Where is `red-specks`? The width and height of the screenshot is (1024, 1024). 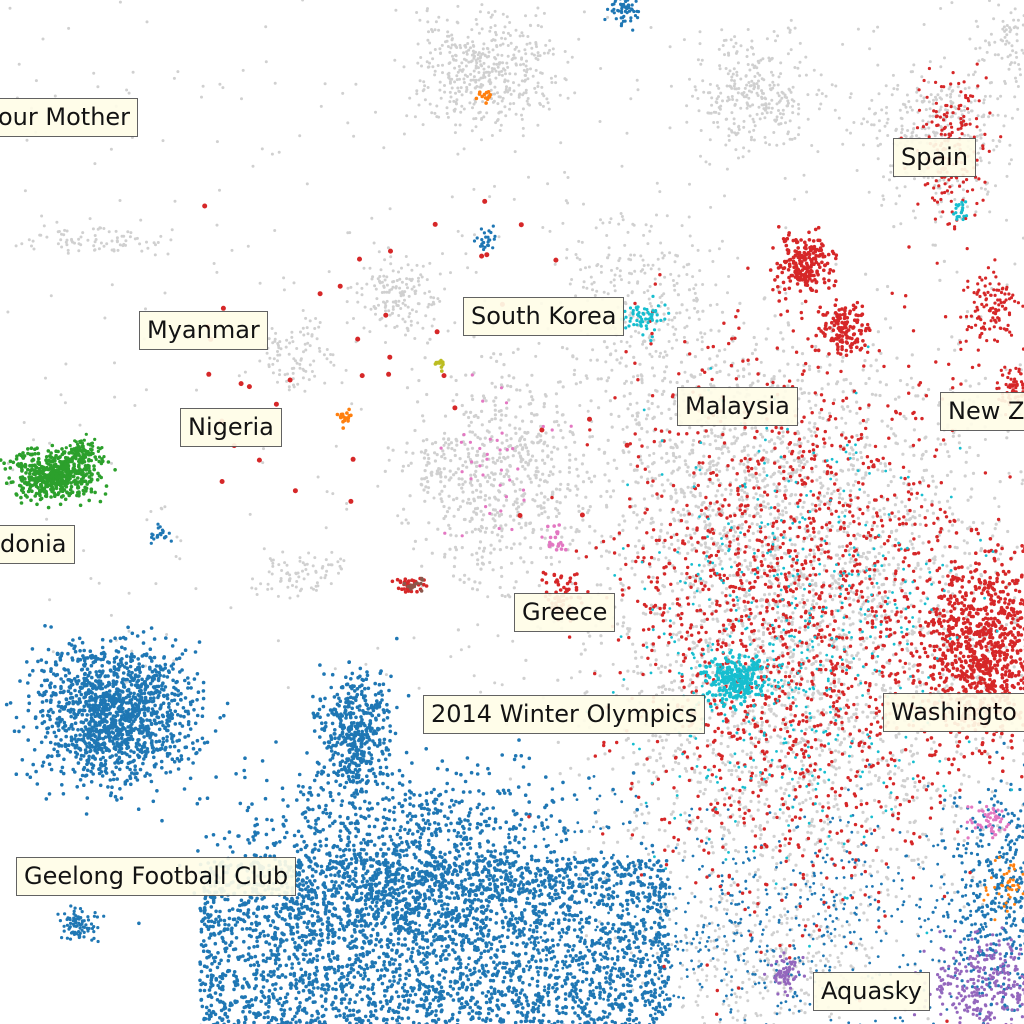 red-specks is located at coordinates (416, 358).